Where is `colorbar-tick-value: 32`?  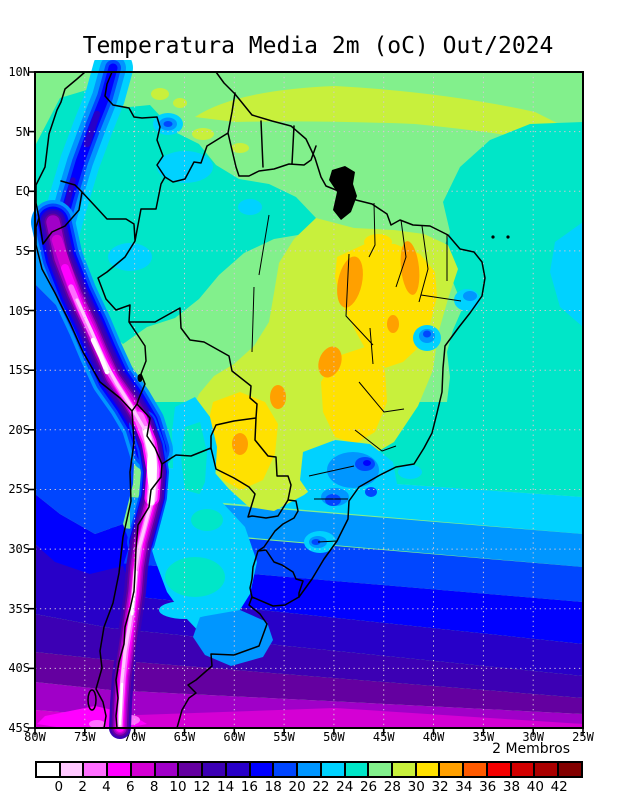
colorbar-tick-value: 32 is located at coordinates (440, 787).